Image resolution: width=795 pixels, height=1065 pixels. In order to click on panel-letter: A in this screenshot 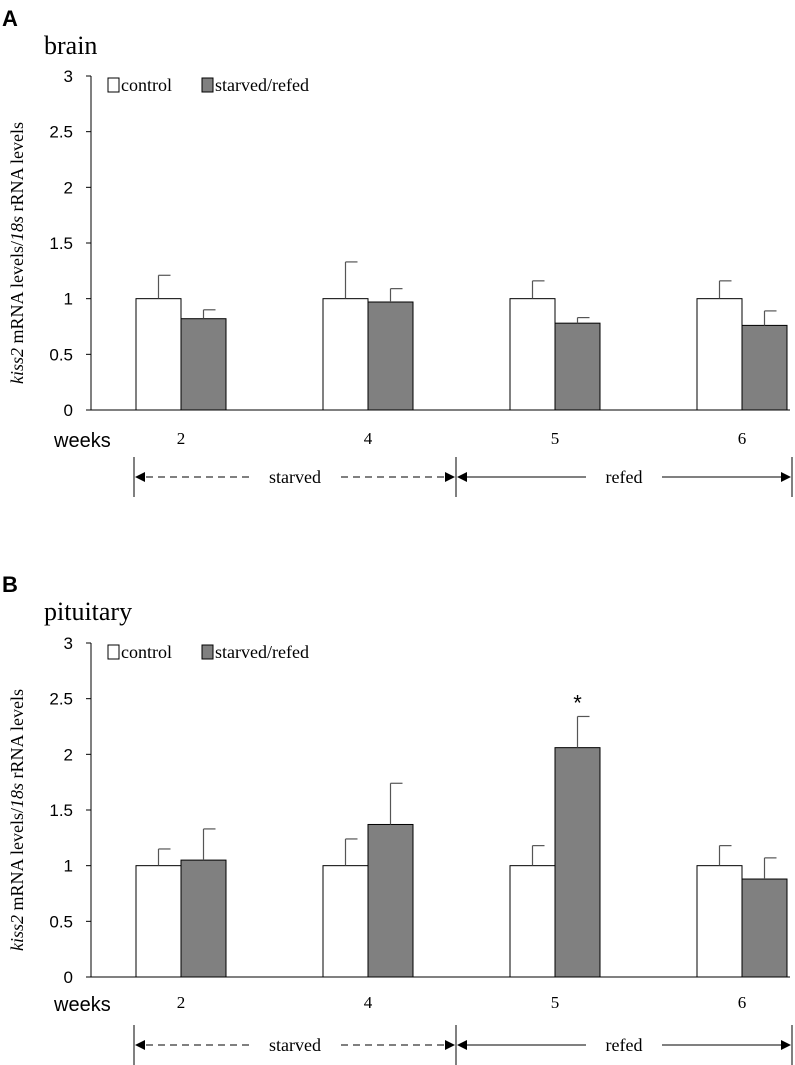, I will do `click(10, 18)`.